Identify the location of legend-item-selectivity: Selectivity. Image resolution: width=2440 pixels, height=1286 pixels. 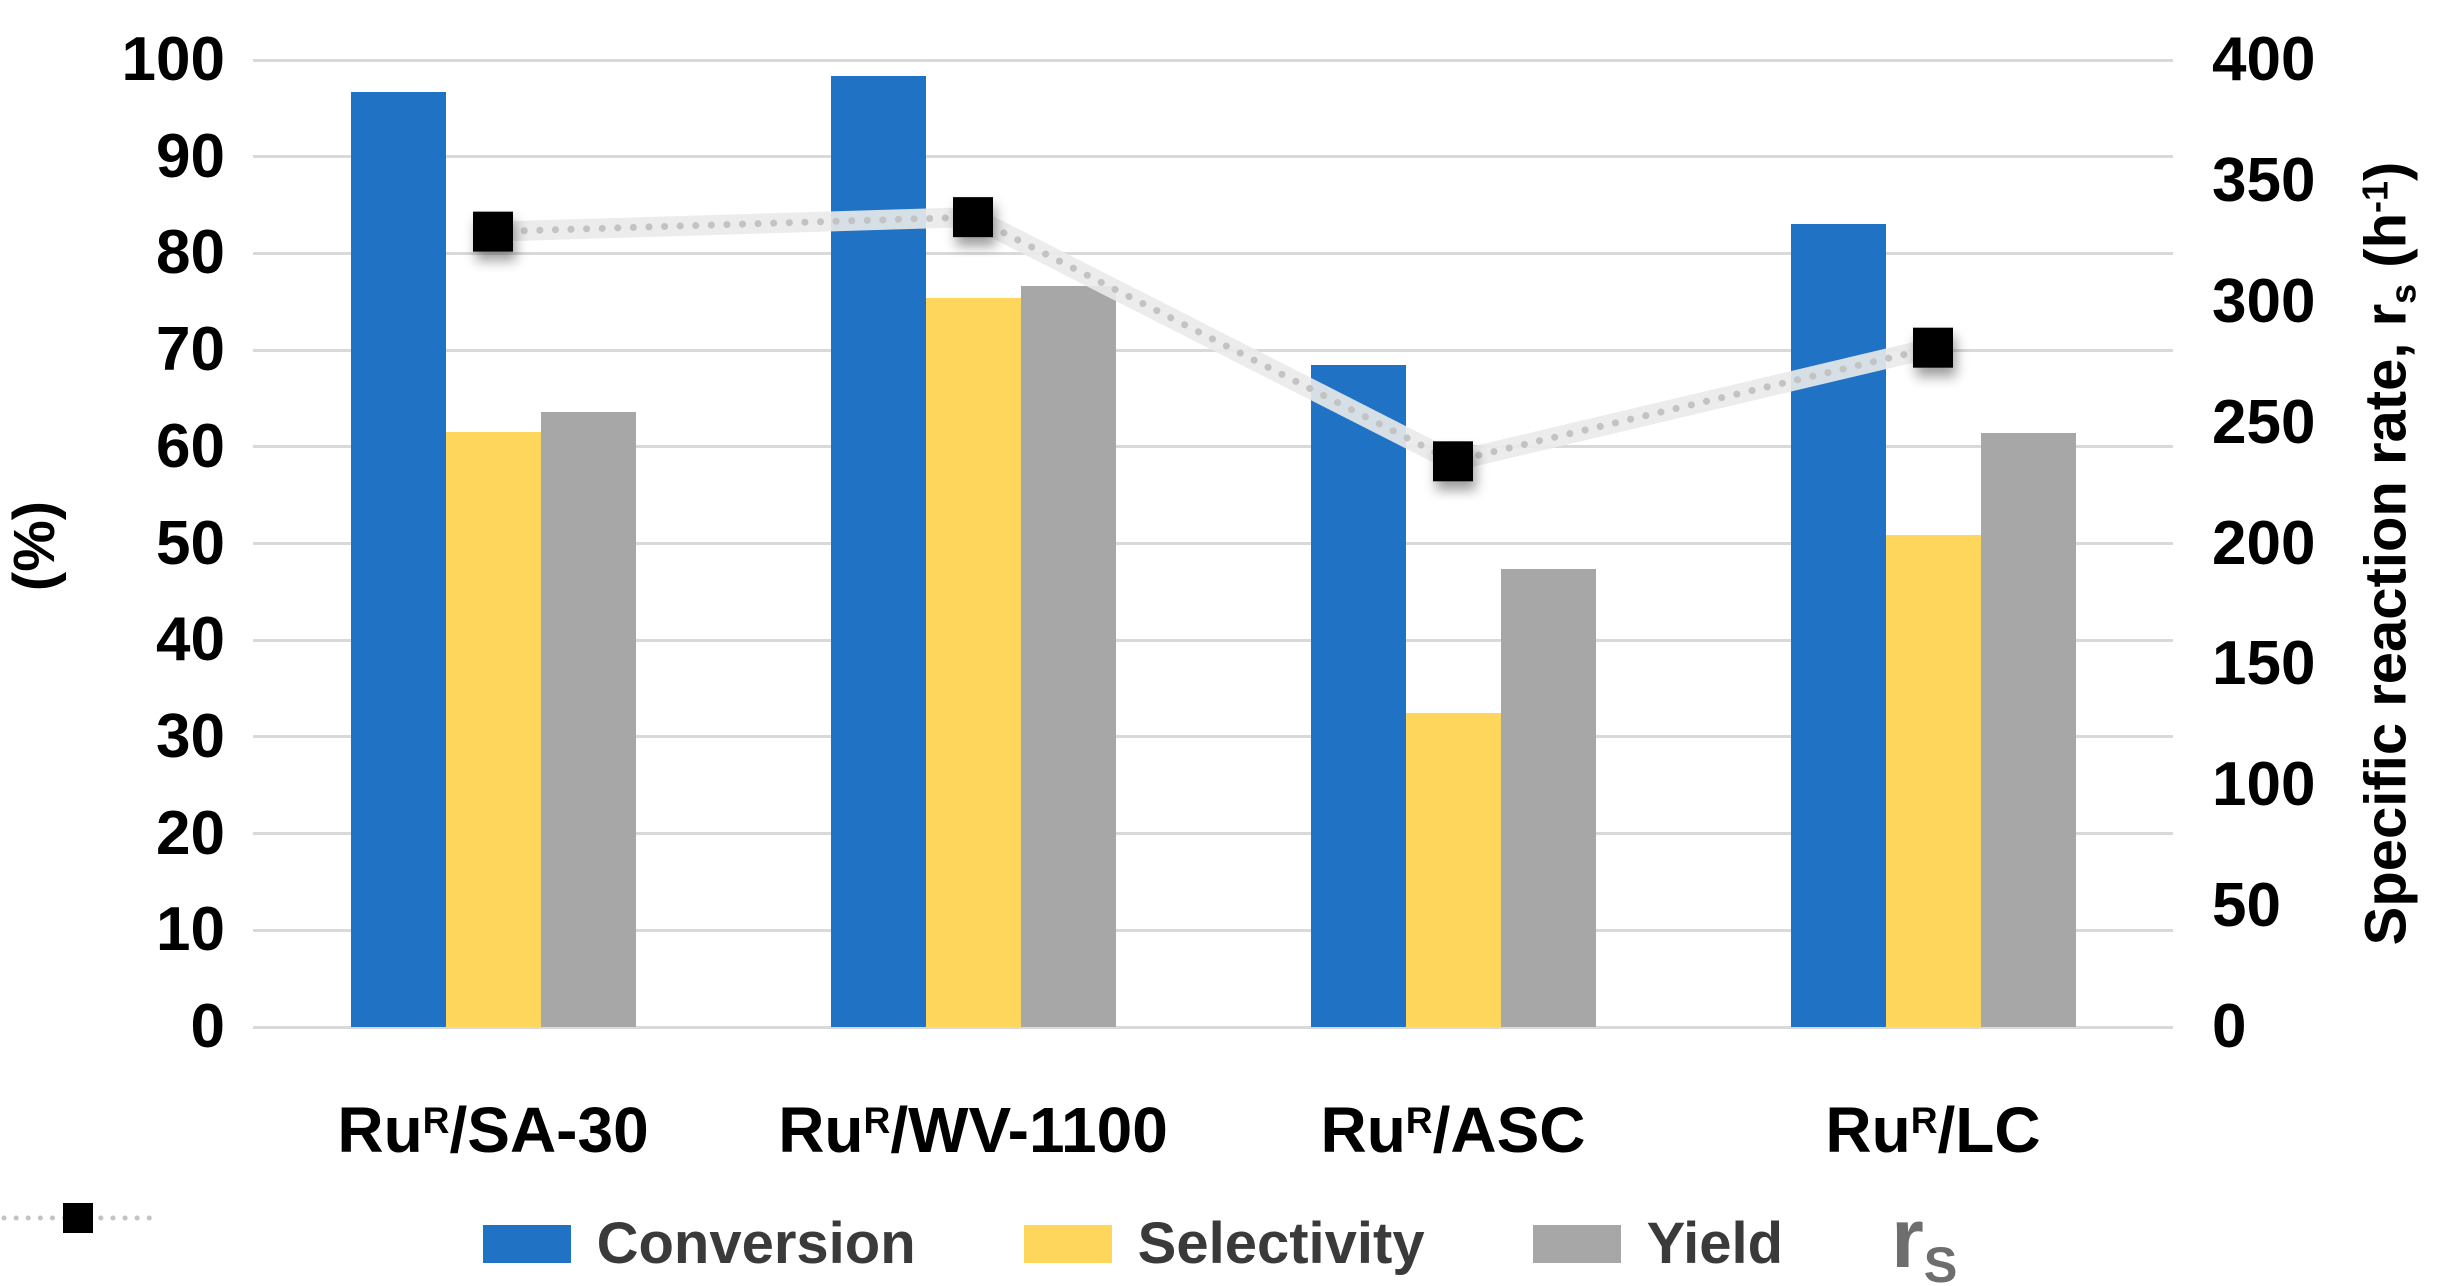
(1224, 1243).